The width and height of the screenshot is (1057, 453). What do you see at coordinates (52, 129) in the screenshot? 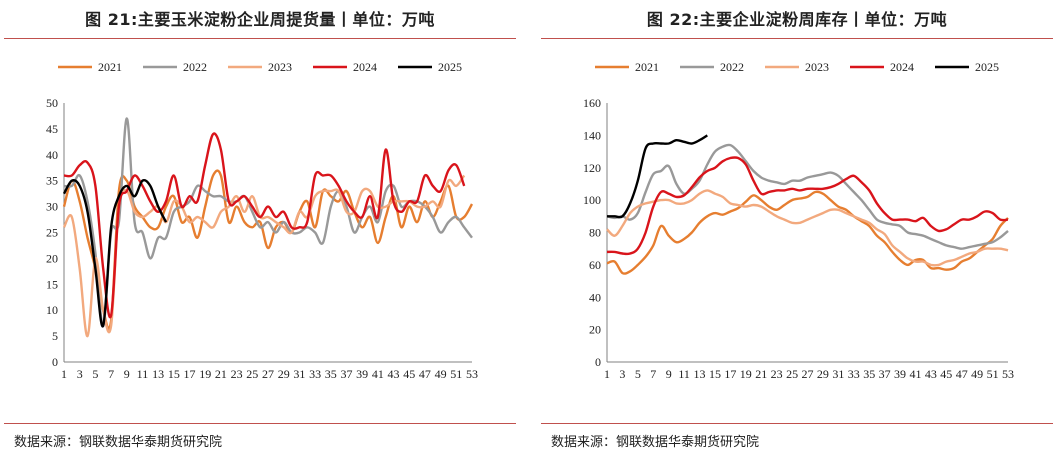
I see `y-tick-label: 45` at bounding box center [52, 129].